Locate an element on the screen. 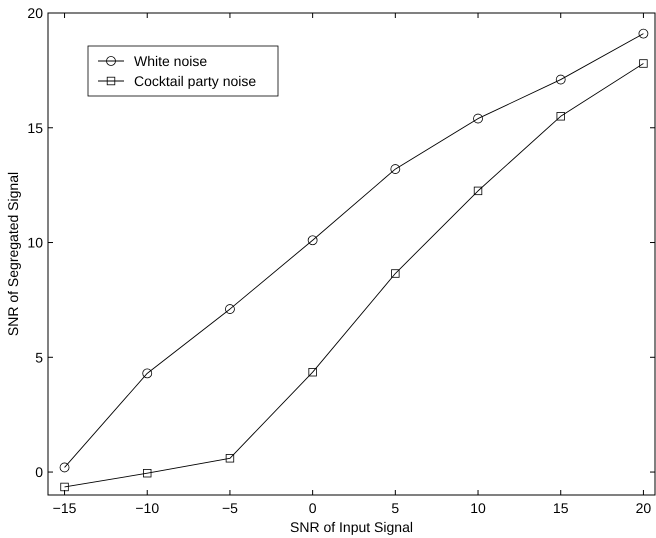  x-tick-label: −15 is located at coordinates (64, 508).